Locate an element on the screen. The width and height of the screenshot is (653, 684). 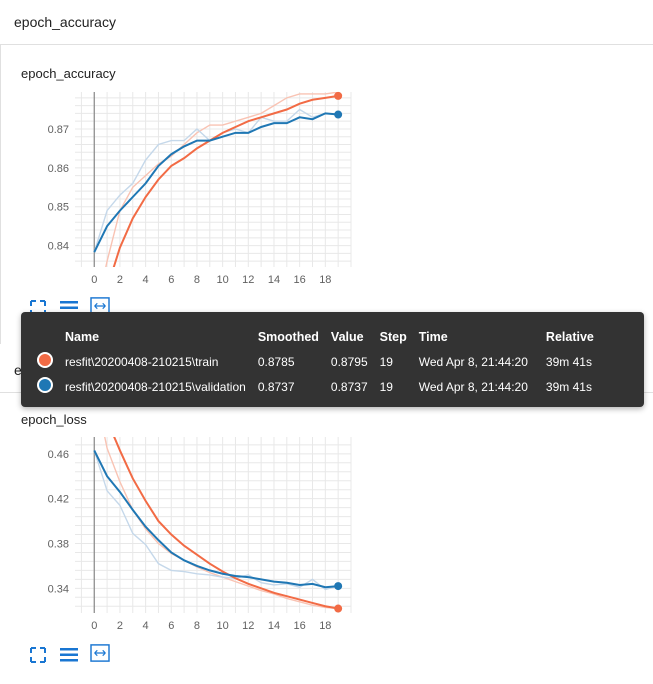
y-tick-label: 0.86 is located at coordinates (58, 169).